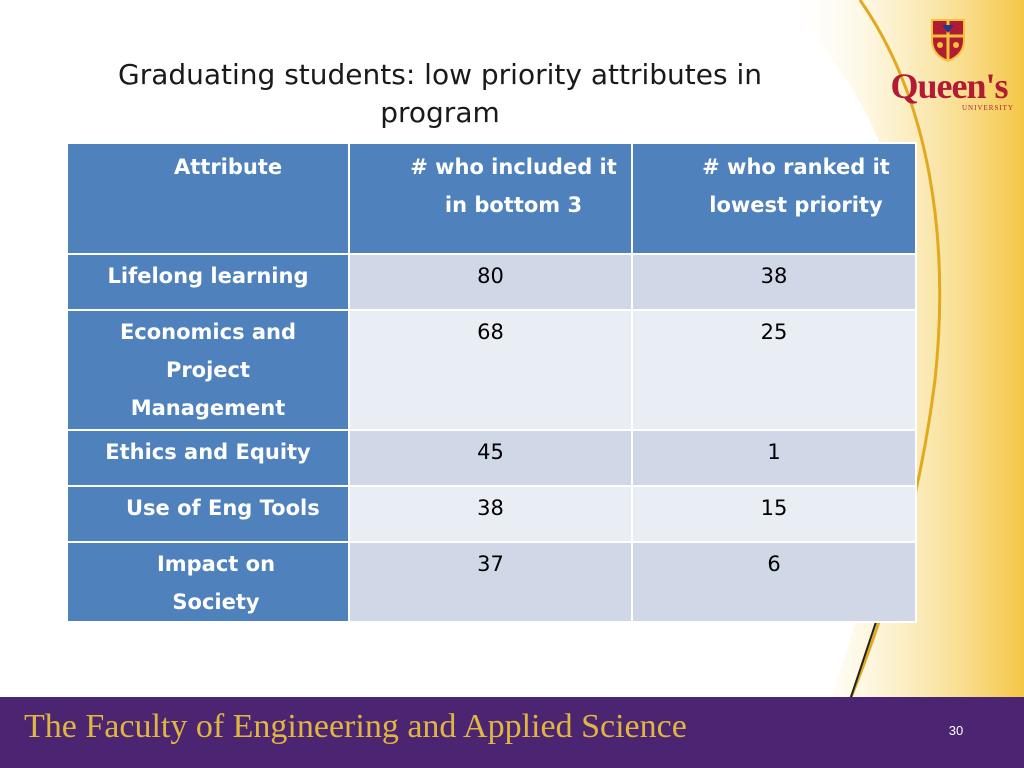 Image resolution: width=1024 pixels, height=768 pixels. I want to click on row-attribute: Use of Eng Tools, so click(208, 514).